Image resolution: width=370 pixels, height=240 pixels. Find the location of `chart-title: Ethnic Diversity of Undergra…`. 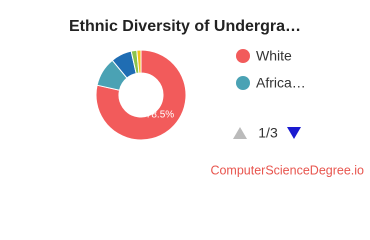

chart-title: Ethnic Diversity of Undergra… is located at coordinates (185, 26).